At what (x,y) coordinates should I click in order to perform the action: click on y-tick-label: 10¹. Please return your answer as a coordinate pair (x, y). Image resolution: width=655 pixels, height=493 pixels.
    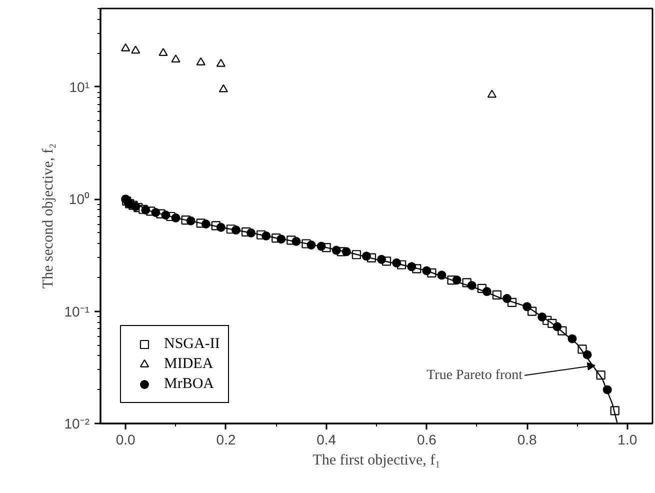
    Looking at the image, I should click on (79, 86).